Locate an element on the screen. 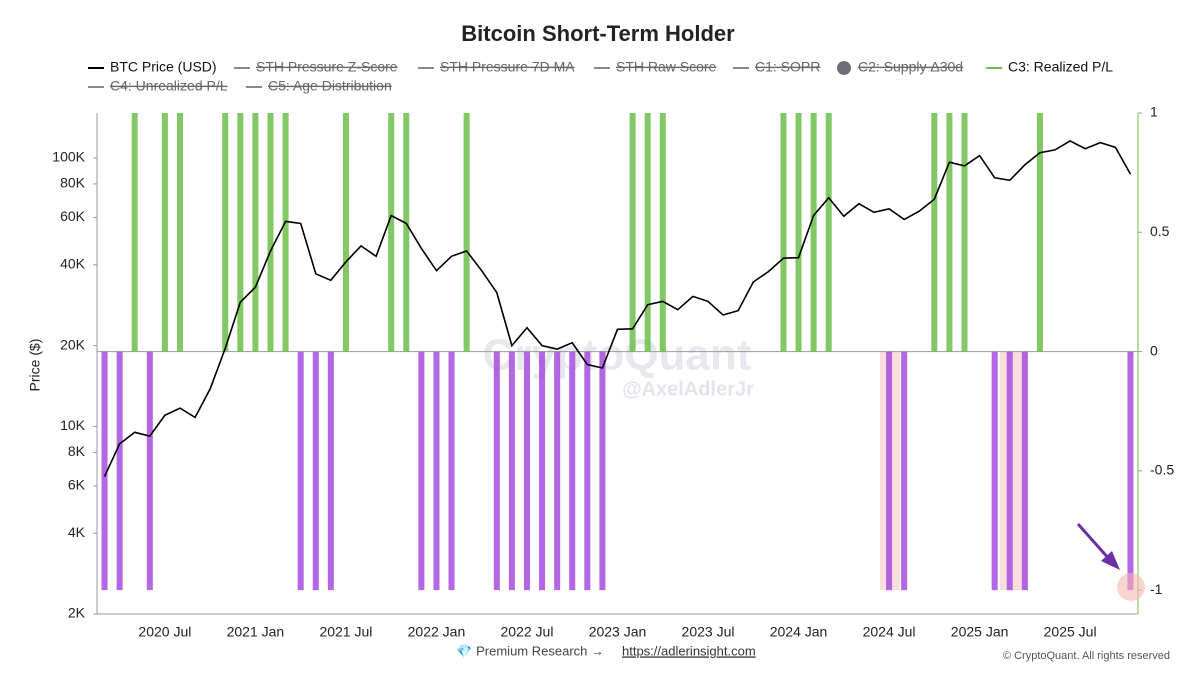  x-tick-label: 2025 Jan is located at coordinates (980, 632).